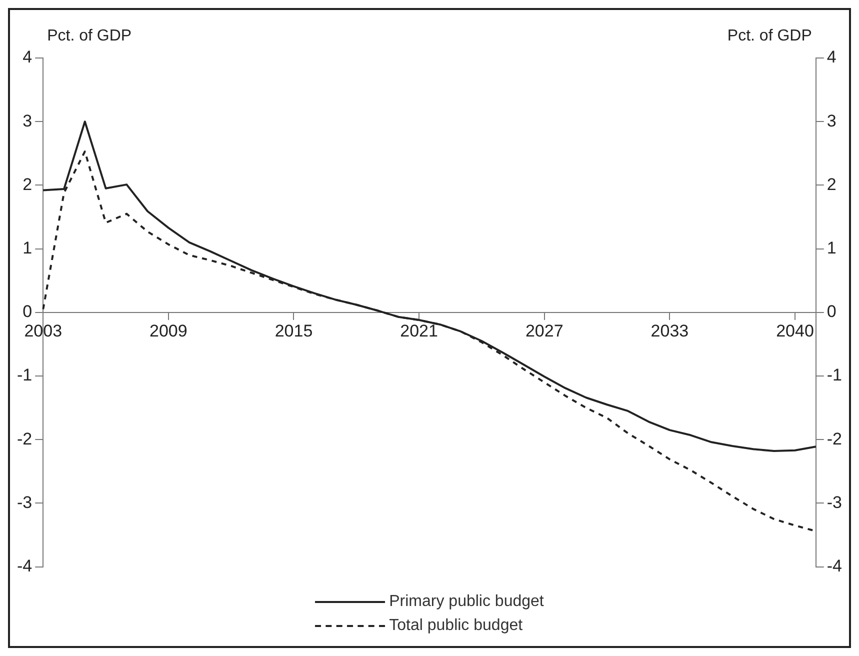 The width and height of the screenshot is (859, 656). What do you see at coordinates (466, 602) in the screenshot?
I see `legend-label: Primary public budget` at bounding box center [466, 602].